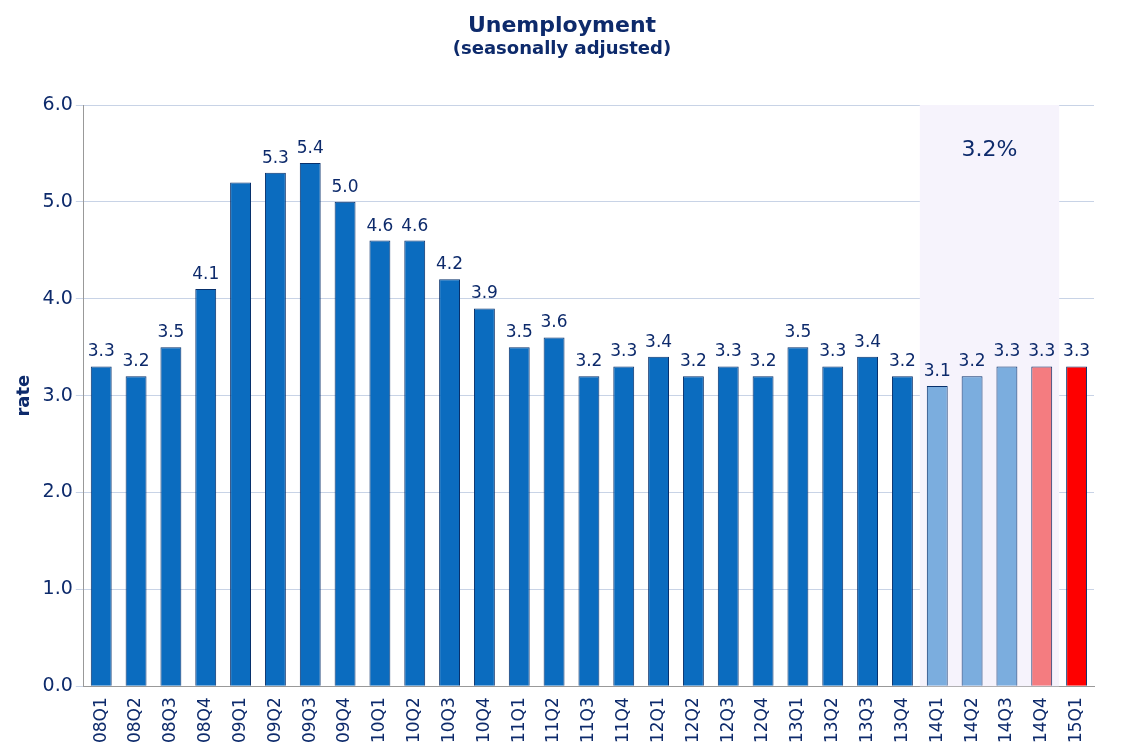 This screenshot has height=751, width=1124. Describe the element at coordinates (169, 720) in the screenshot. I see `x-tick-label: 08Q3` at that location.